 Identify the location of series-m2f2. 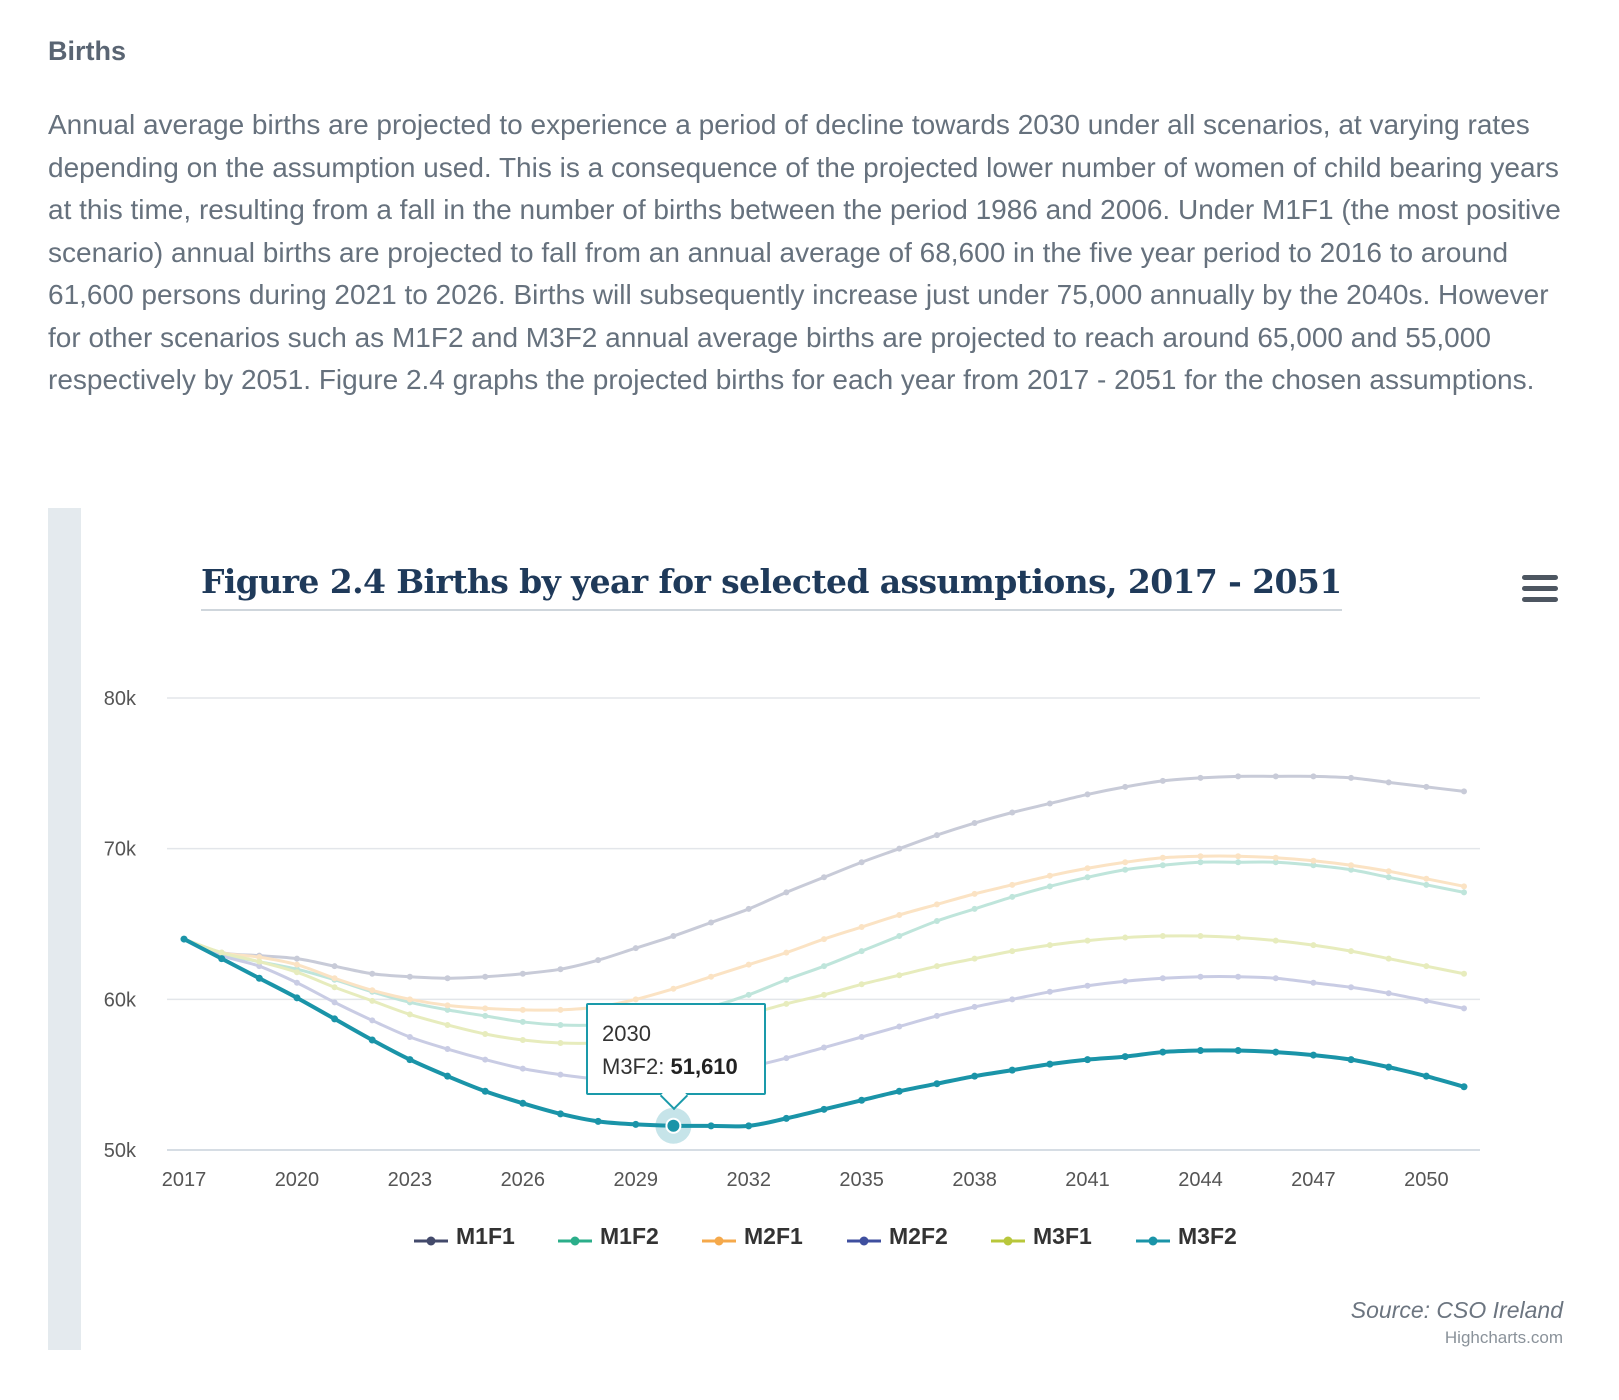
(824, 1010).